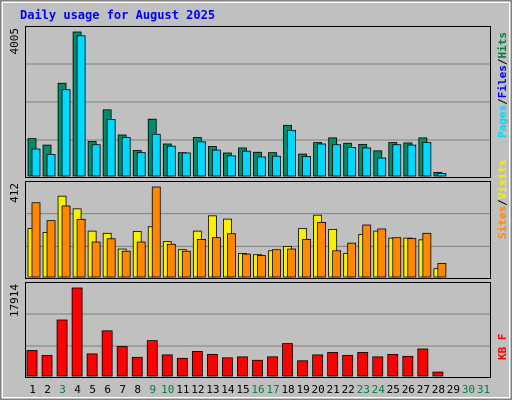  I want to click on x-tick-label: 12, so click(197, 389).